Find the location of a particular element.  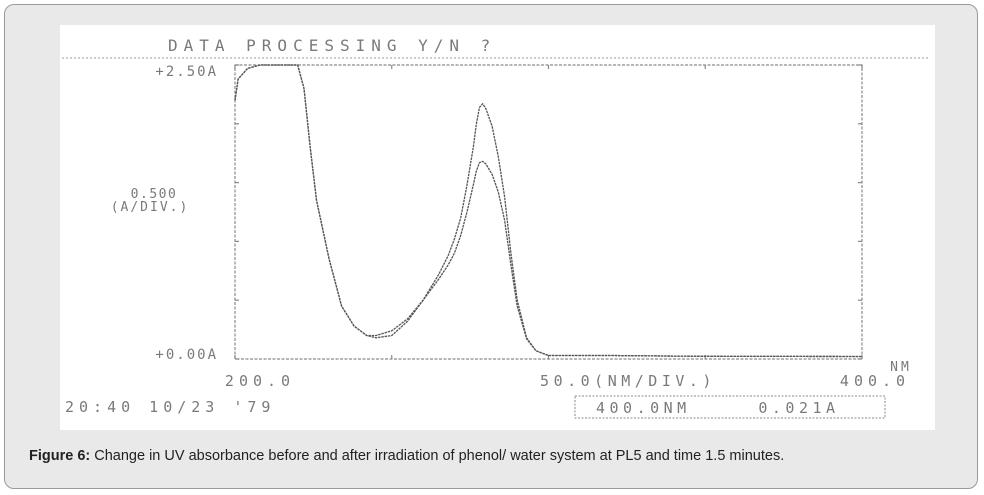

x-end-label: 400.0 is located at coordinates (875, 381).